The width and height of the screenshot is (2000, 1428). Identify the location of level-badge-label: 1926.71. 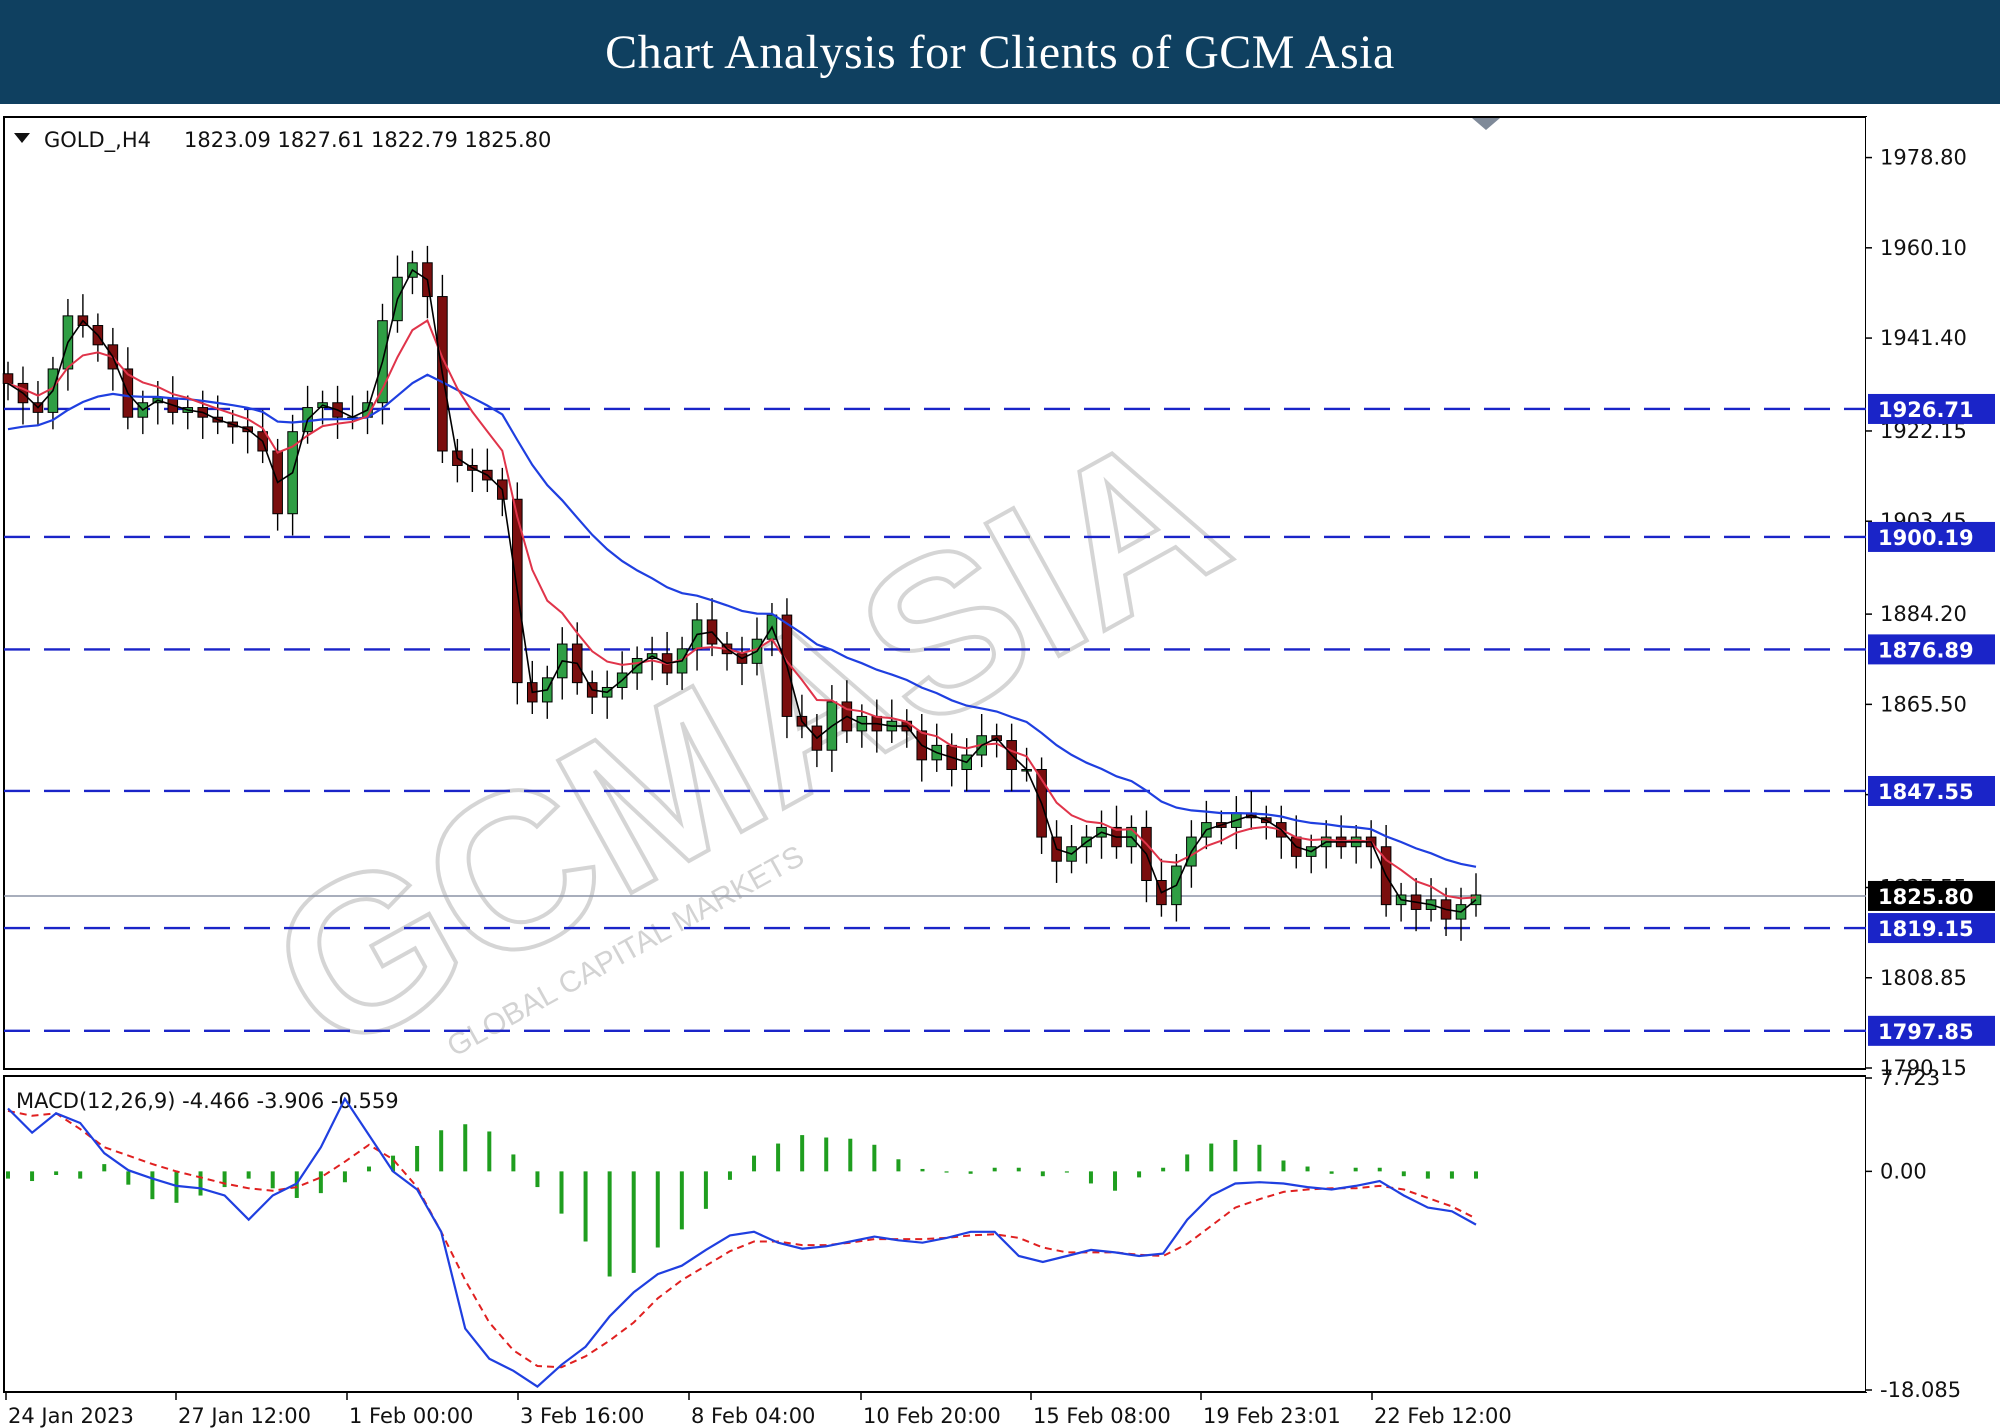
(1926, 410).